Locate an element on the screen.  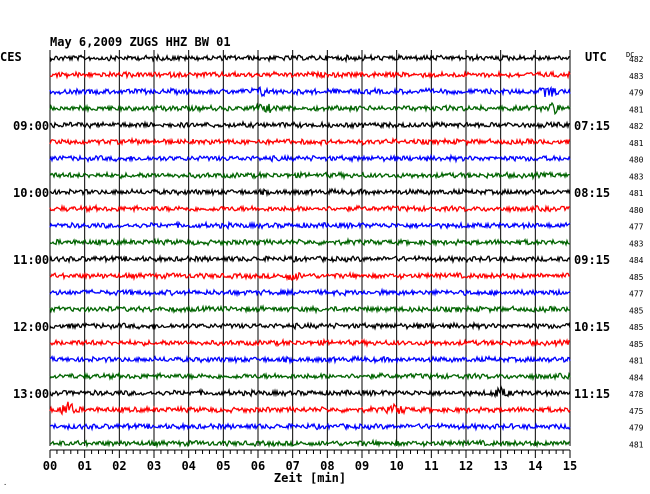
right-hour-label: 09:15 is located at coordinates (592, 260).